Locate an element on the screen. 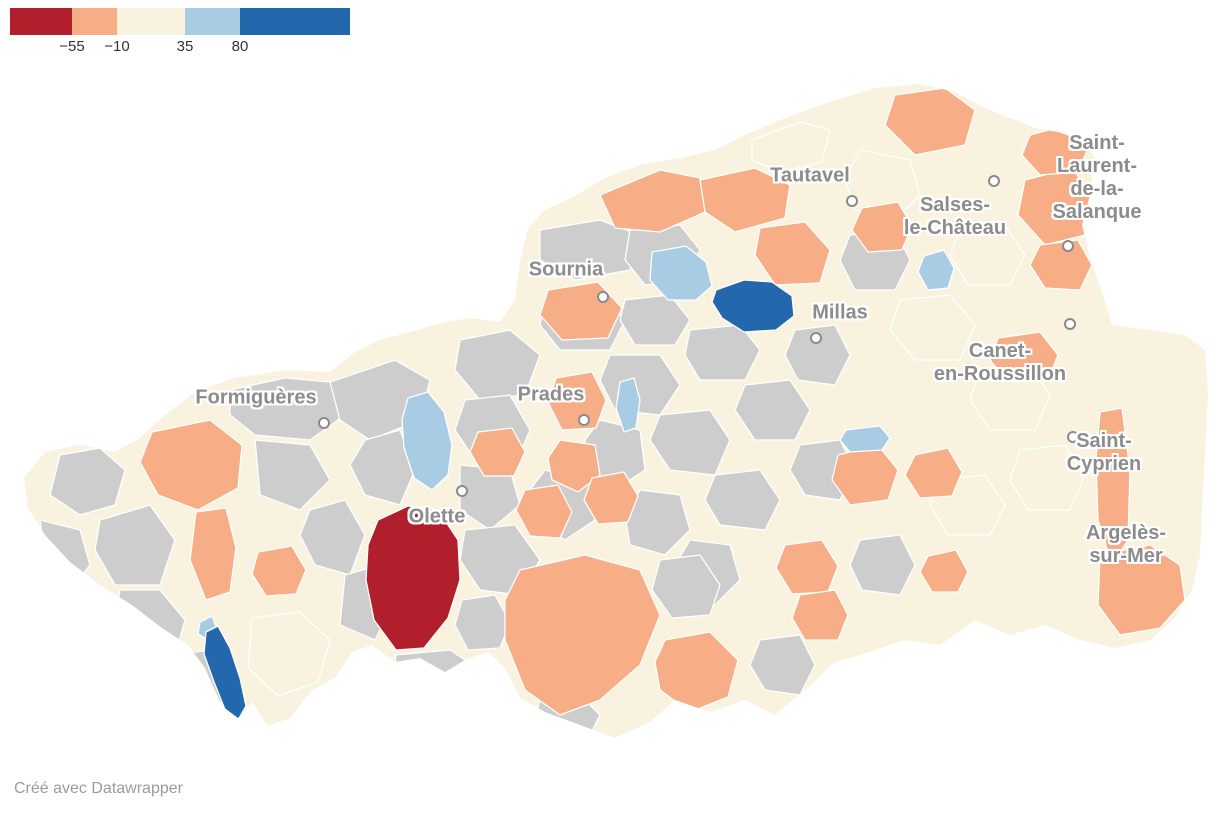  datawrapper-credit: Créé avec Datawrapper is located at coordinates (98, 788).